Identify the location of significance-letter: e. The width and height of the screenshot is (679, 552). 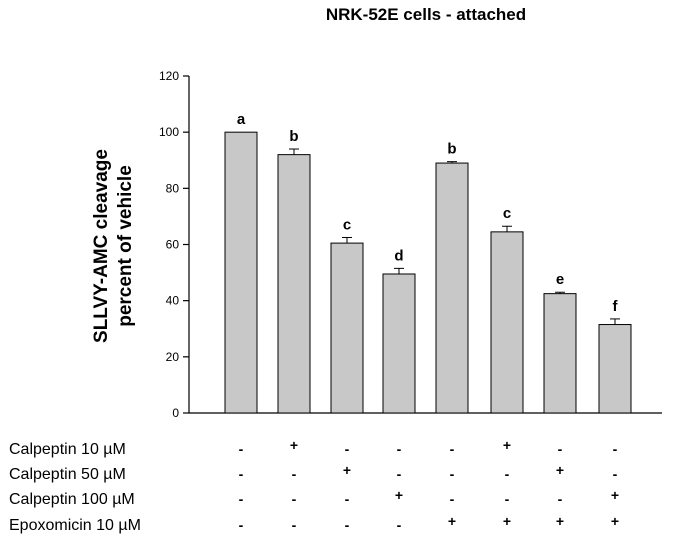
(560, 279).